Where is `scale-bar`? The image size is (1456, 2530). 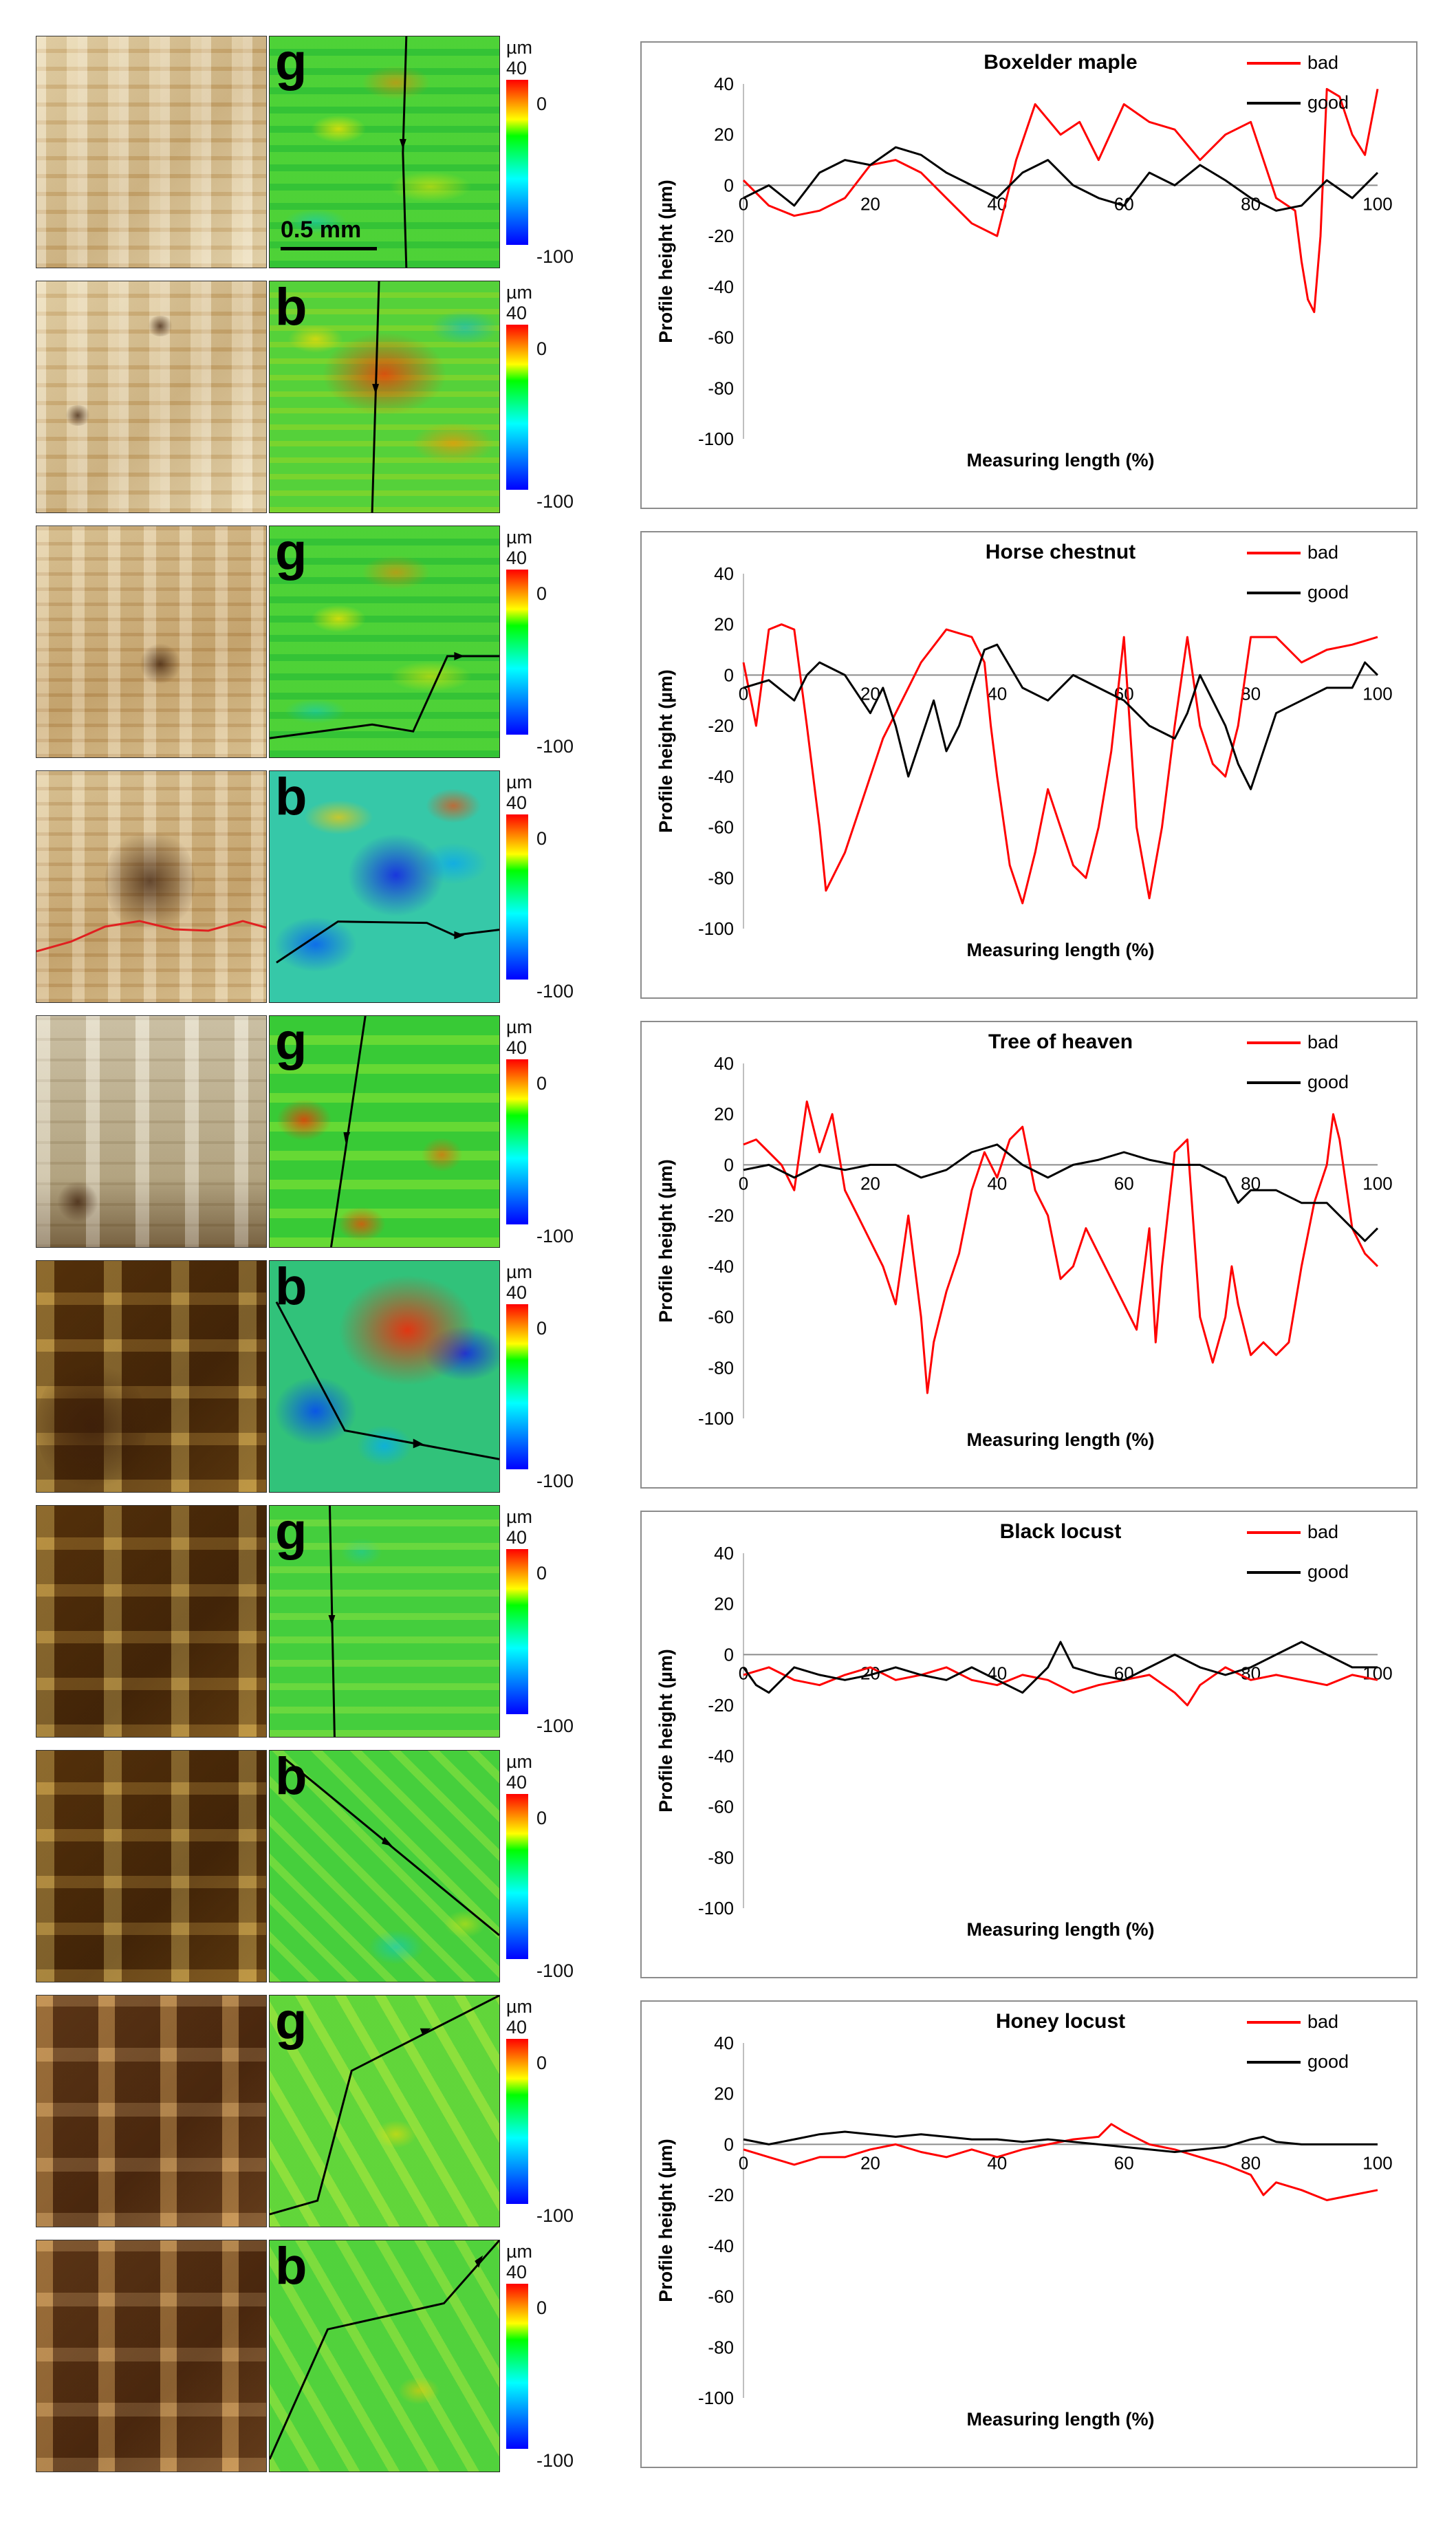
scale-bar is located at coordinates (329, 248).